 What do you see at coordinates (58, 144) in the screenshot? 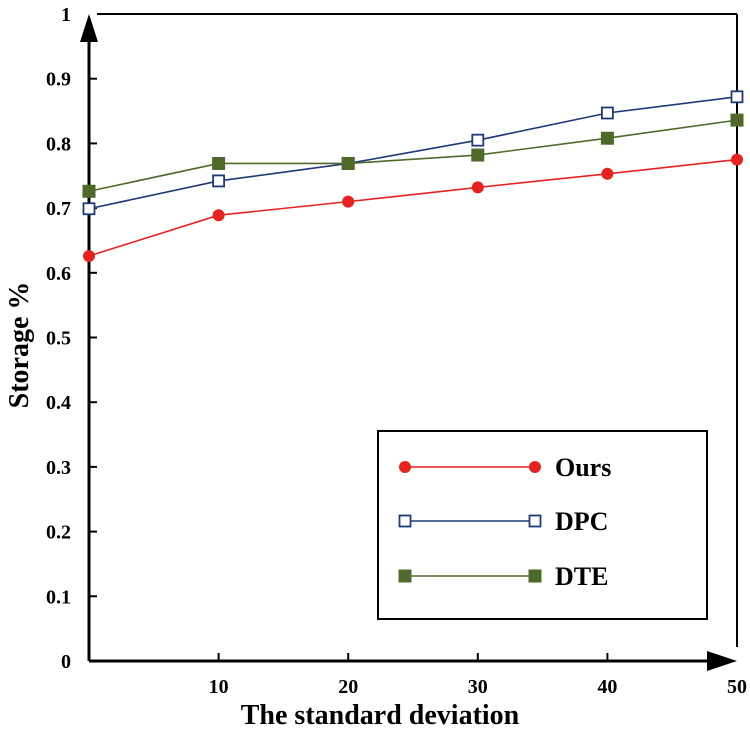
I see `y-tick-label: 0.8` at bounding box center [58, 144].